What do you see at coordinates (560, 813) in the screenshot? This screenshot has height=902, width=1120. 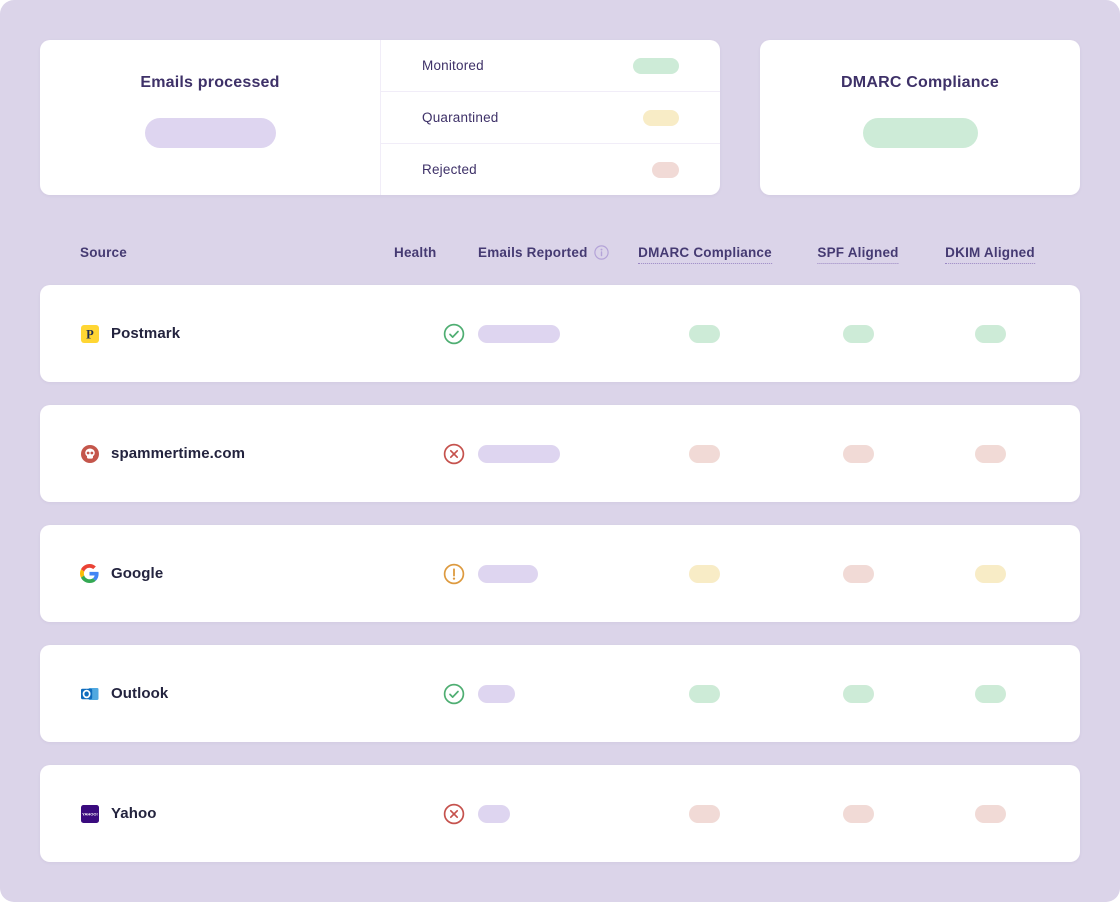 I see `table-row-yahoo: YAHOO! Yahoo` at bounding box center [560, 813].